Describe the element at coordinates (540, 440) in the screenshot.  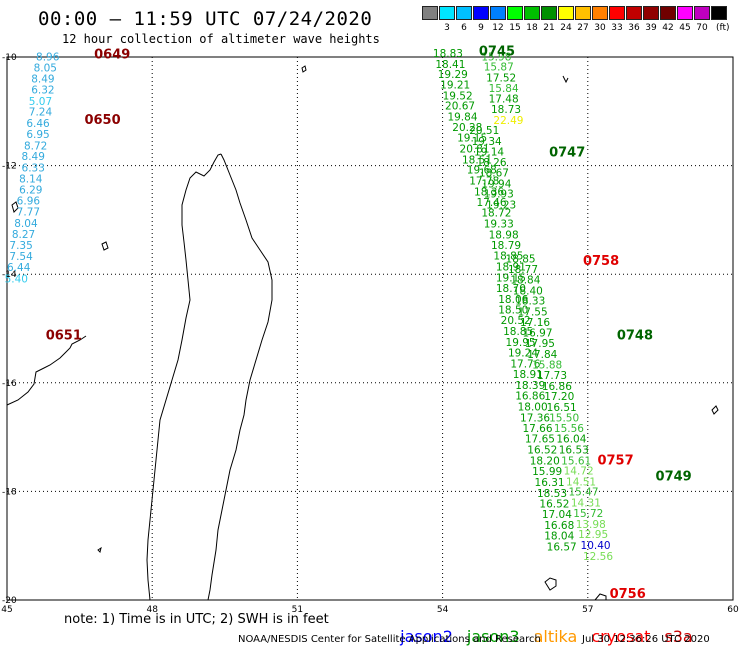
I see `swh-value: 17.65` at that location.